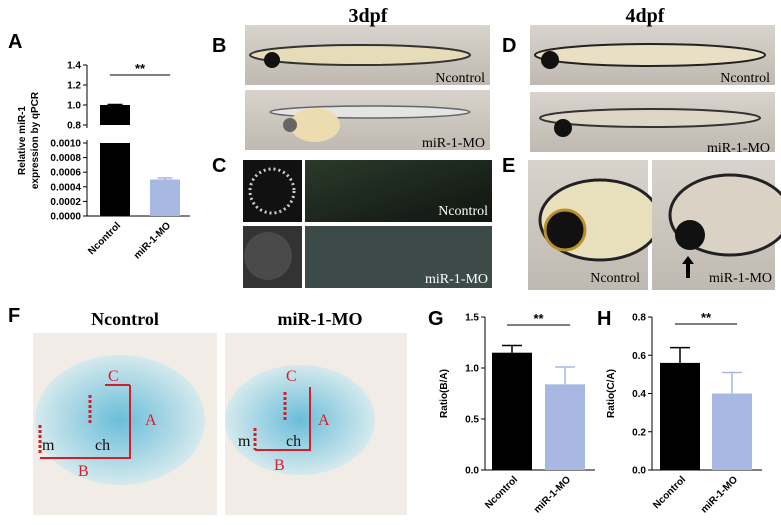  Describe the element at coordinates (639, 394) in the screenshot. I see `y-tick-label: 0.4` at that location.